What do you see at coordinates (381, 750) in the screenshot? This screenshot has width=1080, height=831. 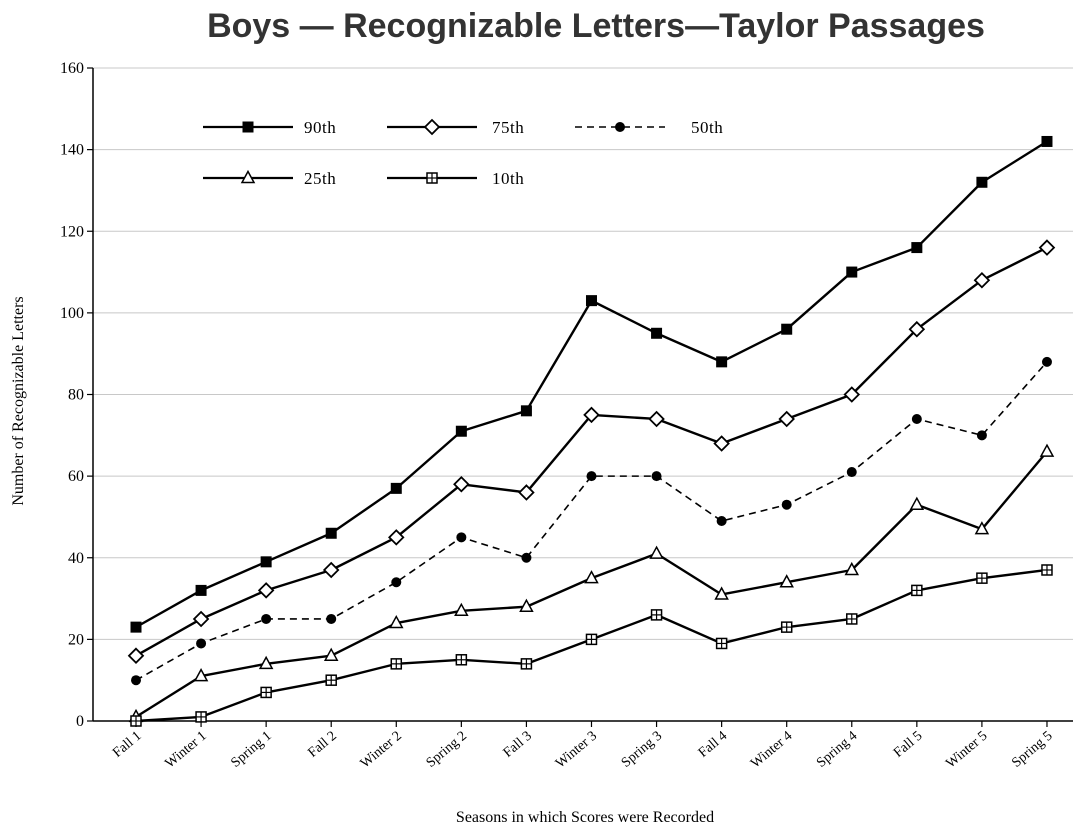 I see `x-tick-label: Winter 2` at bounding box center [381, 750].